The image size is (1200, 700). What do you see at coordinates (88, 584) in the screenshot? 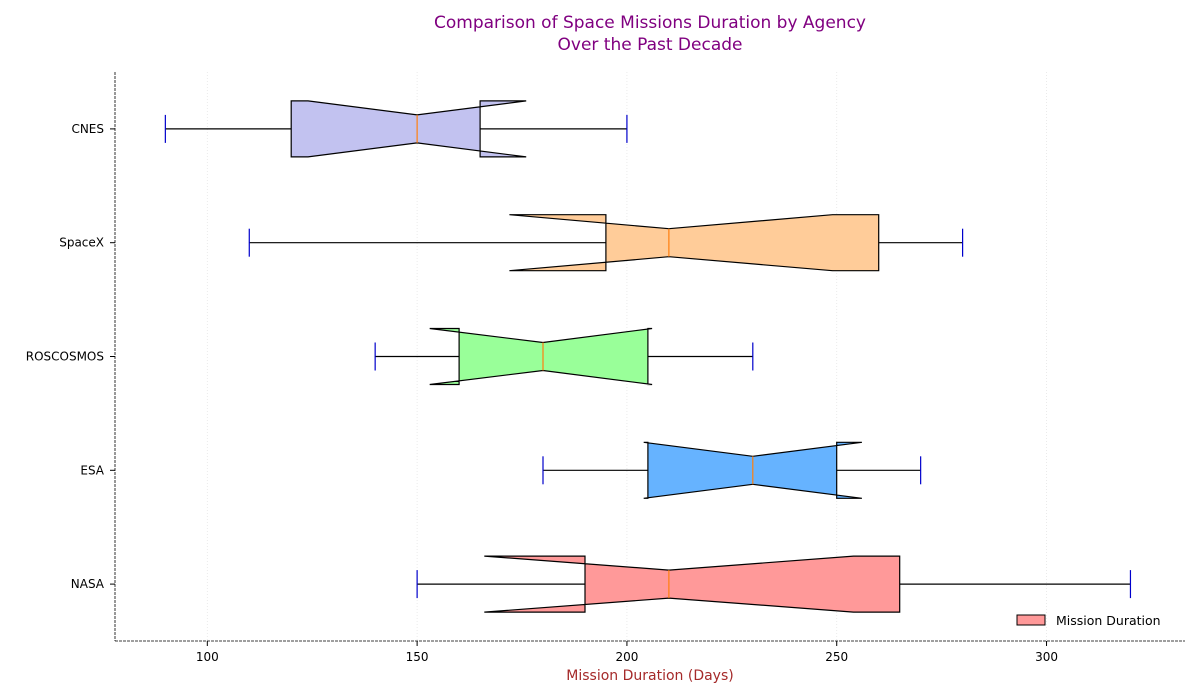
I see `y-tick-label: NASA` at bounding box center [88, 584].